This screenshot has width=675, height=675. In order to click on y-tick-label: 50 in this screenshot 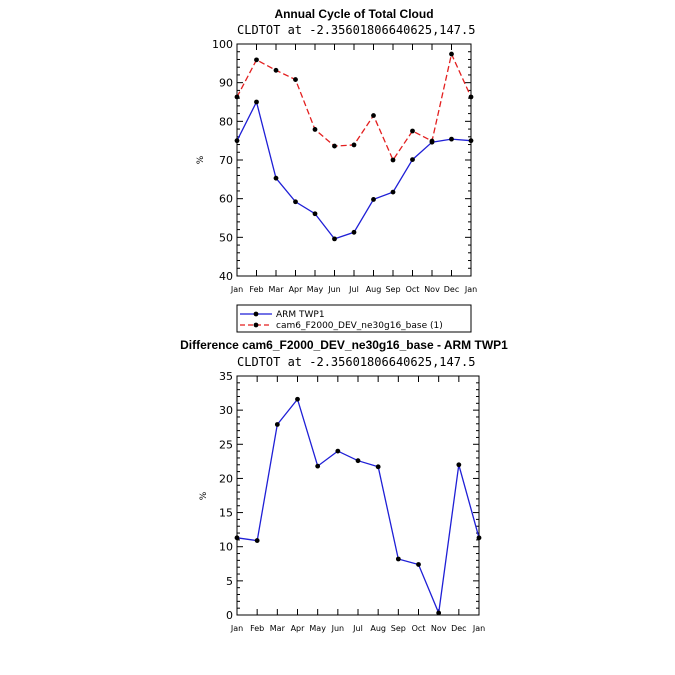, I will do `click(226, 237)`.